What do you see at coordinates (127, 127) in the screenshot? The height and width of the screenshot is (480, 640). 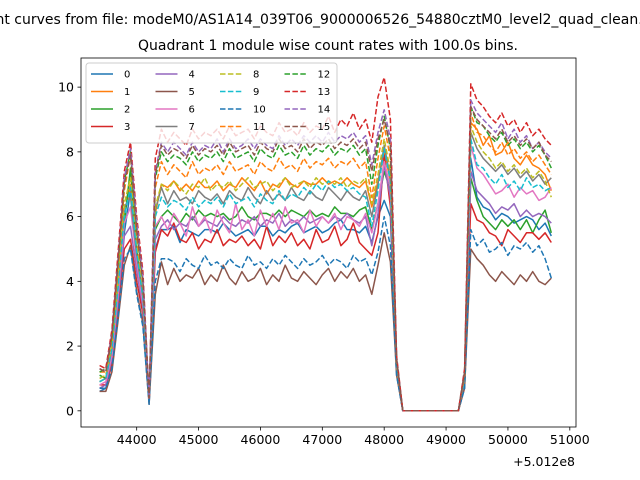 I see `legend-label-3: 3` at bounding box center [127, 127].